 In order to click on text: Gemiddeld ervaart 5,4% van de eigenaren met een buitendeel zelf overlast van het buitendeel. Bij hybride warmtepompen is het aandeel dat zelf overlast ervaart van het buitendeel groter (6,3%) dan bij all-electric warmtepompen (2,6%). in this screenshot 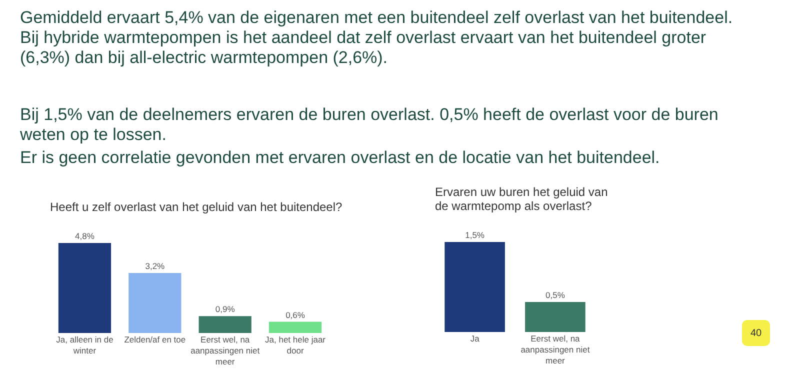, I will do `click(377, 38)`.